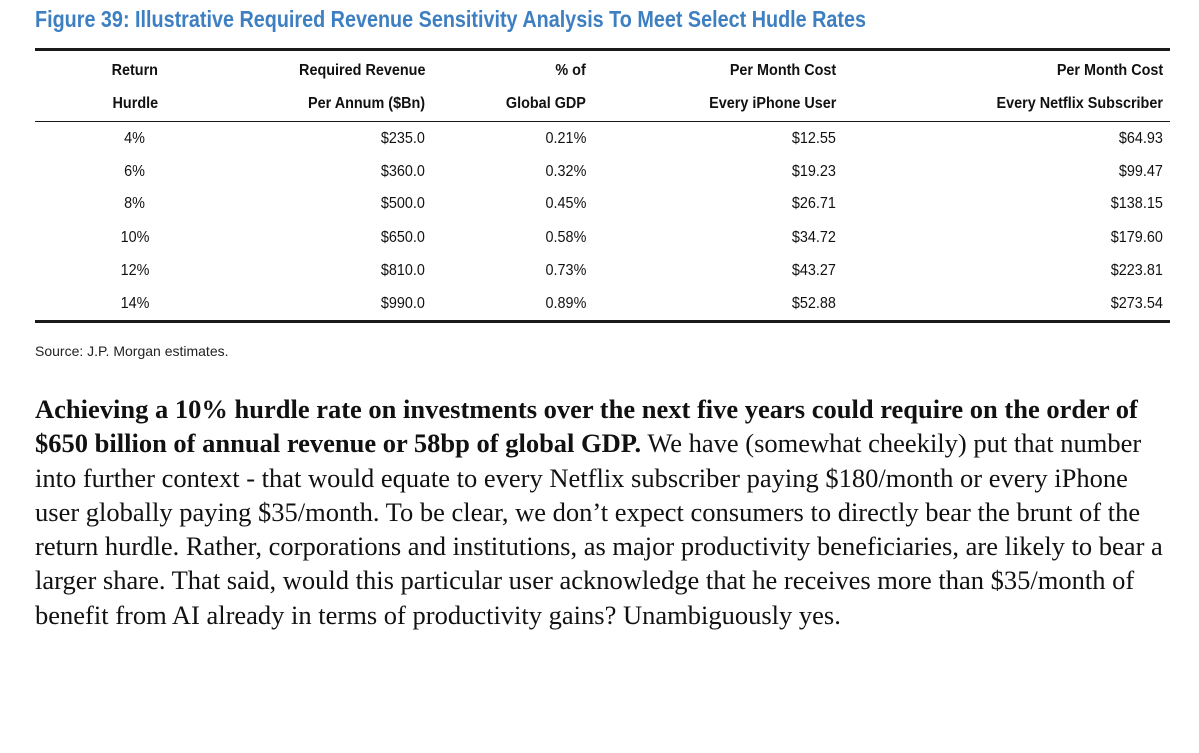  I want to click on header-gdp-line1: % of, so click(570, 70).